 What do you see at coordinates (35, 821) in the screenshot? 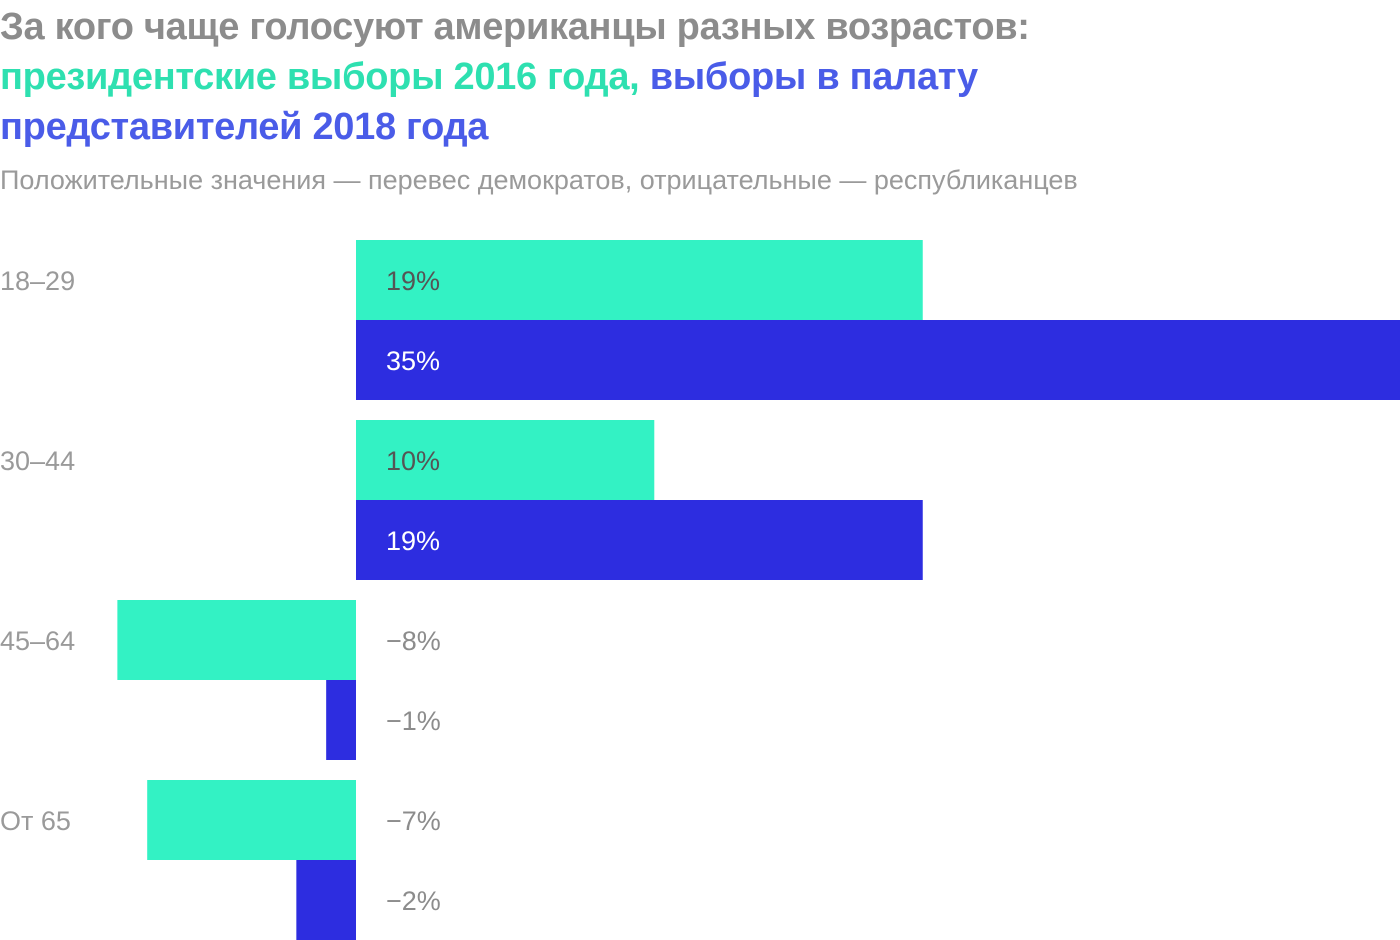
I see `category-label: От 65` at bounding box center [35, 821].